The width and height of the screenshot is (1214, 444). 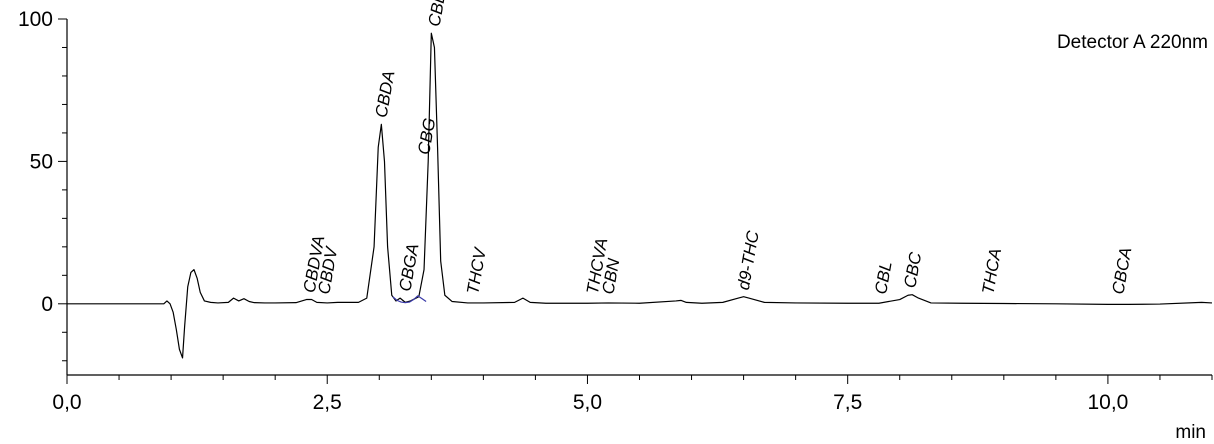 What do you see at coordinates (912, 269) in the screenshot?
I see `peak-label: CBC` at bounding box center [912, 269].